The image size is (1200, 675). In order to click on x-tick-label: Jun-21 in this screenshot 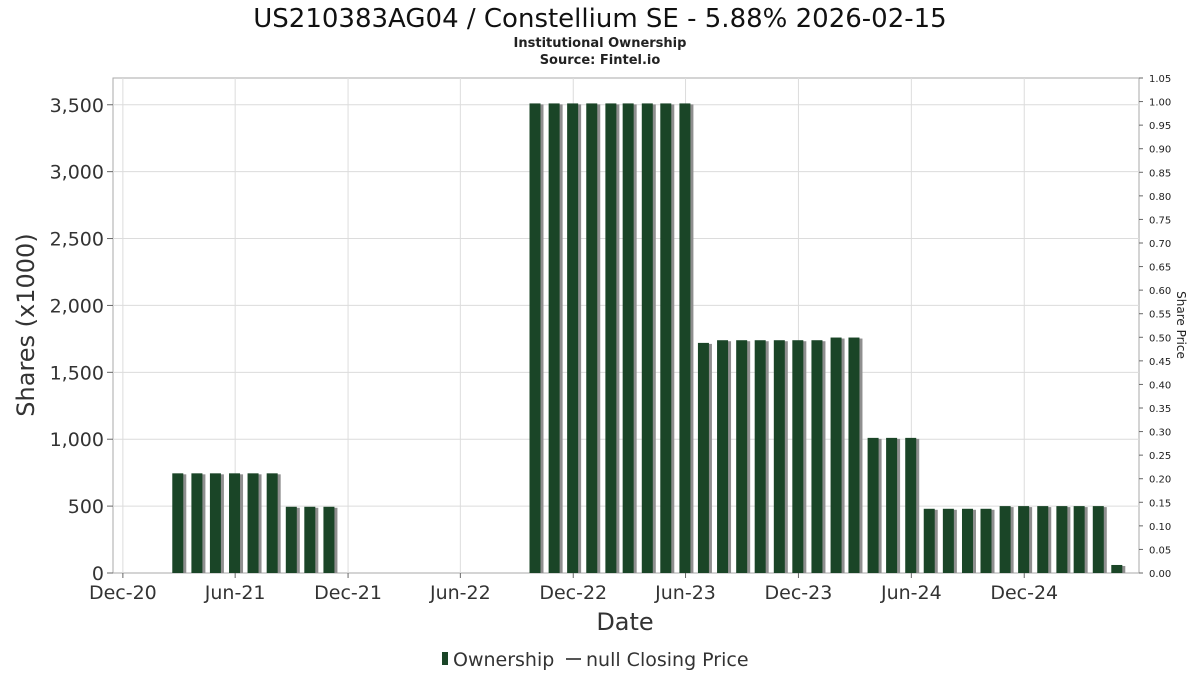, I will do `click(235, 593)`.